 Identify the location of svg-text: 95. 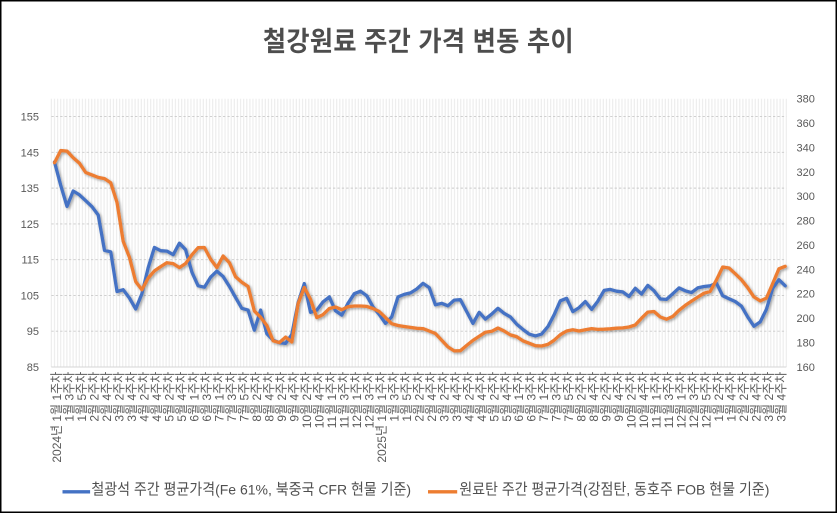
(33, 332).